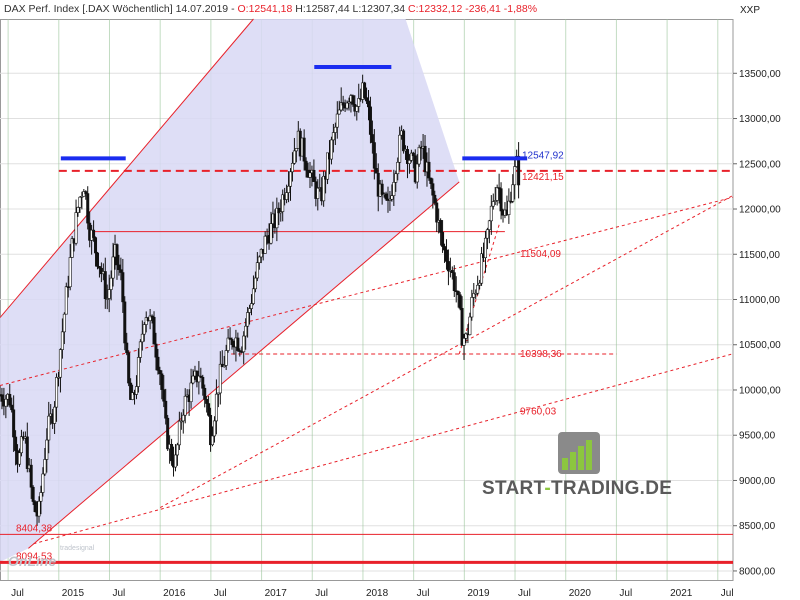 The image size is (800, 600). Describe the element at coordinates (88, 9) in the screenshot. I see `instrument-label: DAX Perf. Index [.DAX Wöchentlich]` at that location.